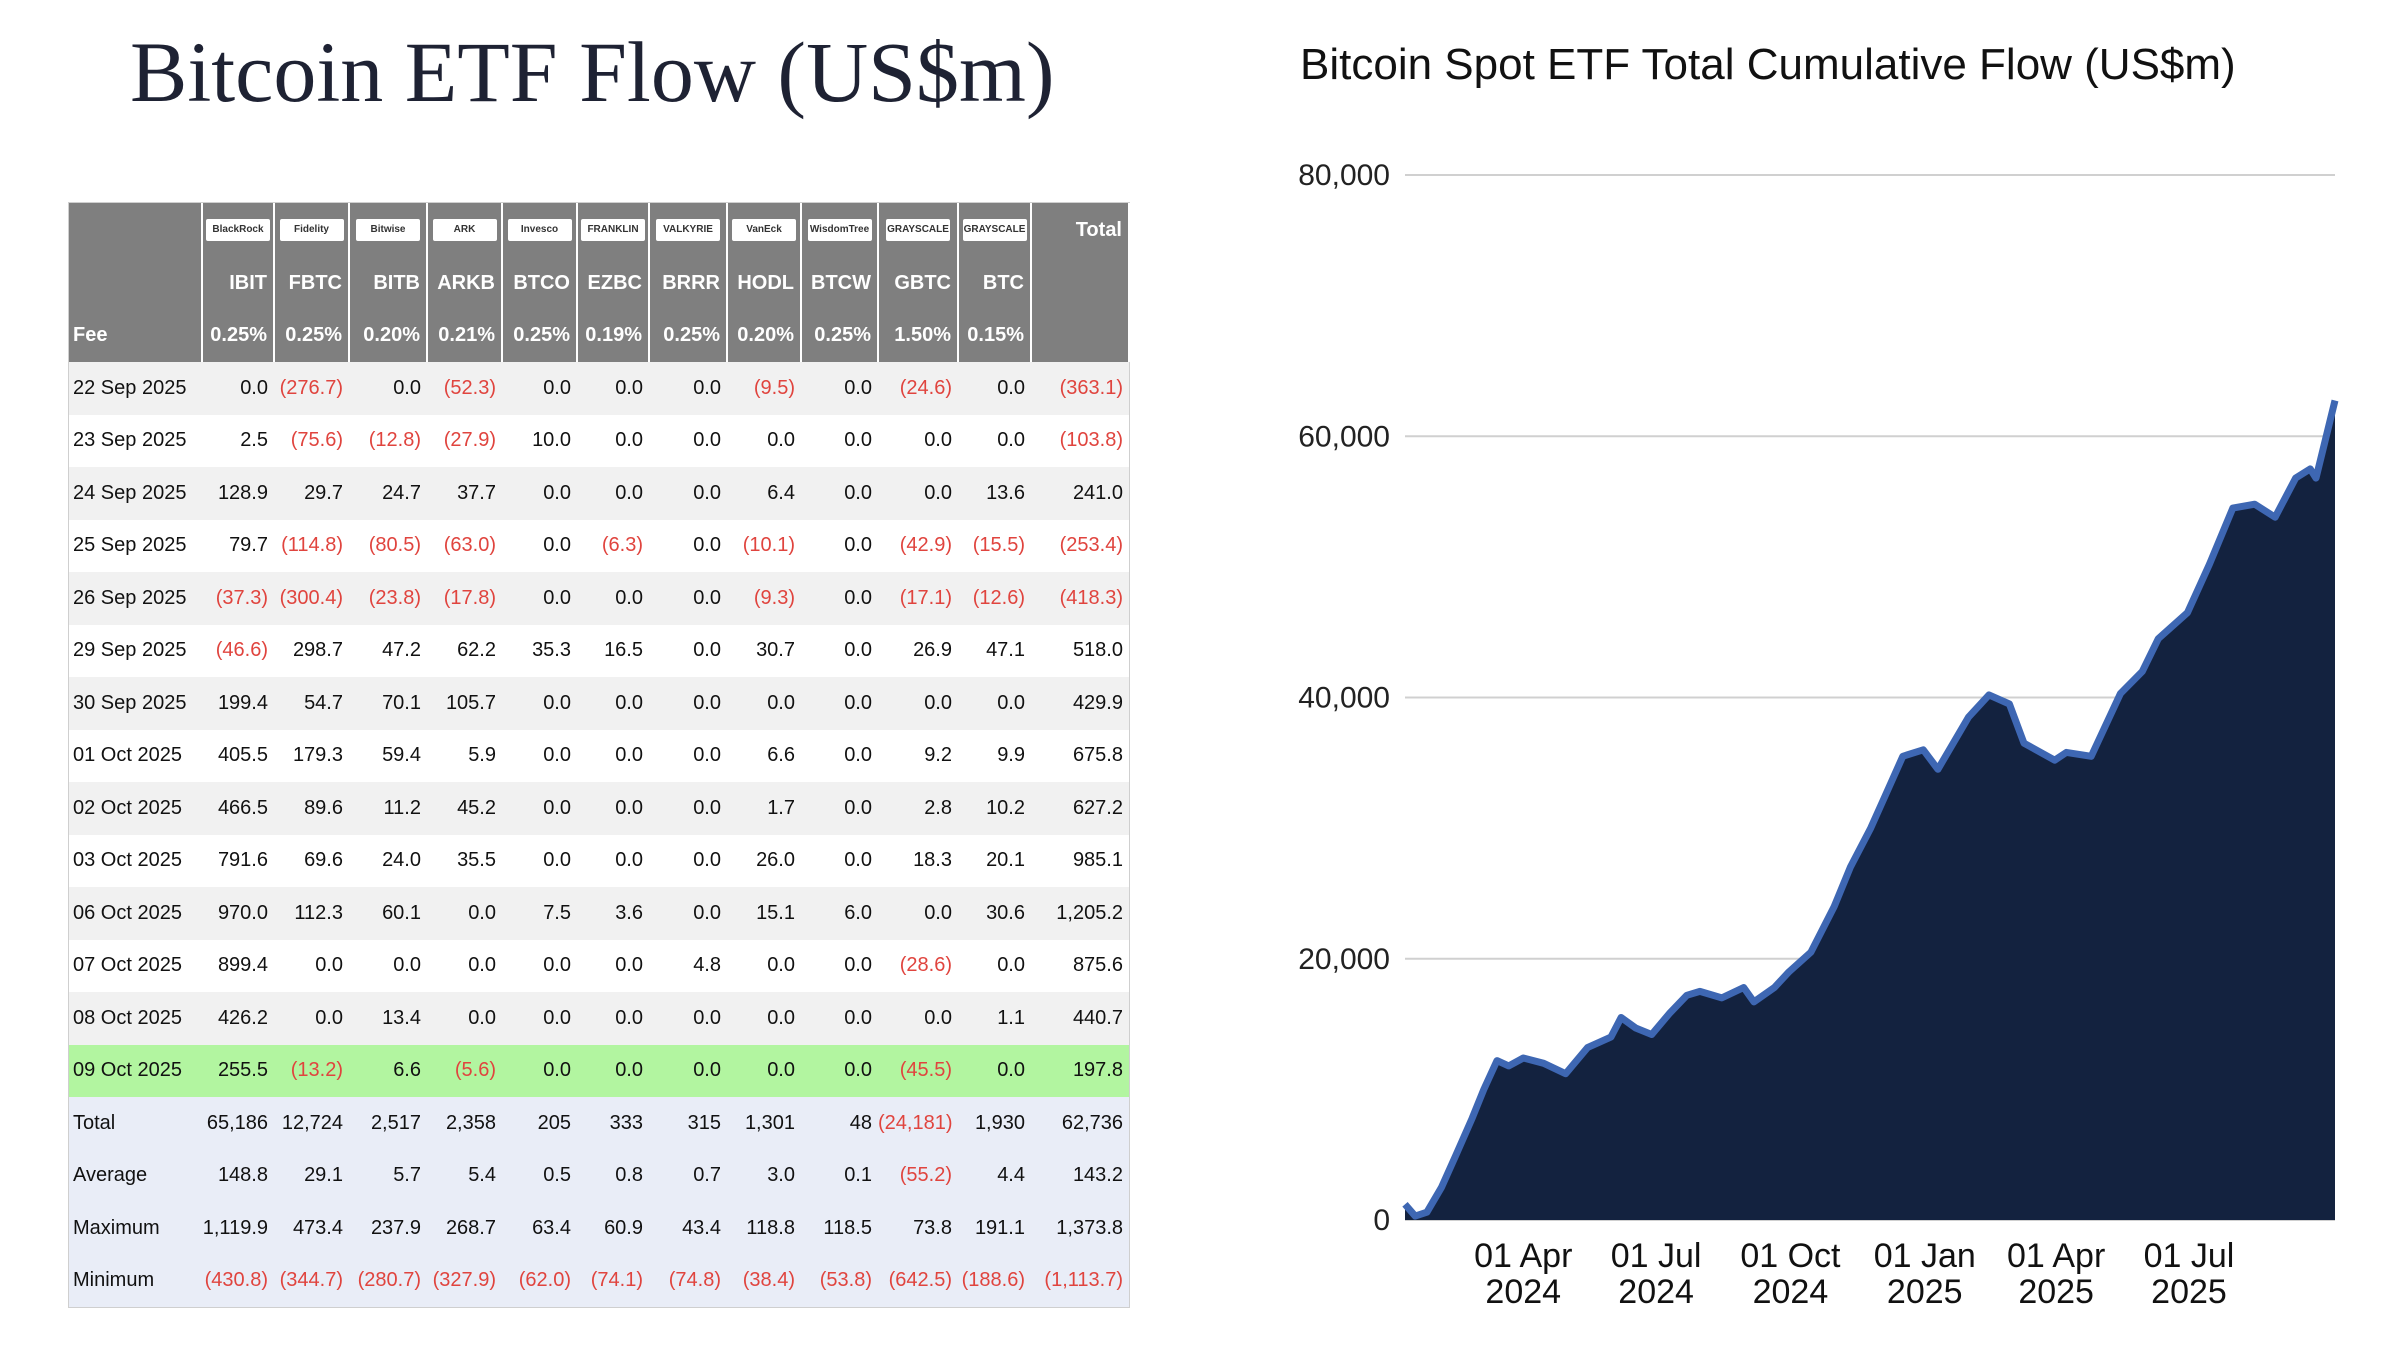  What do you see at coordinates (613, 1175) in the screenshot?
I see `stat-cell: 0.8` at bounding box center [613, 1175].